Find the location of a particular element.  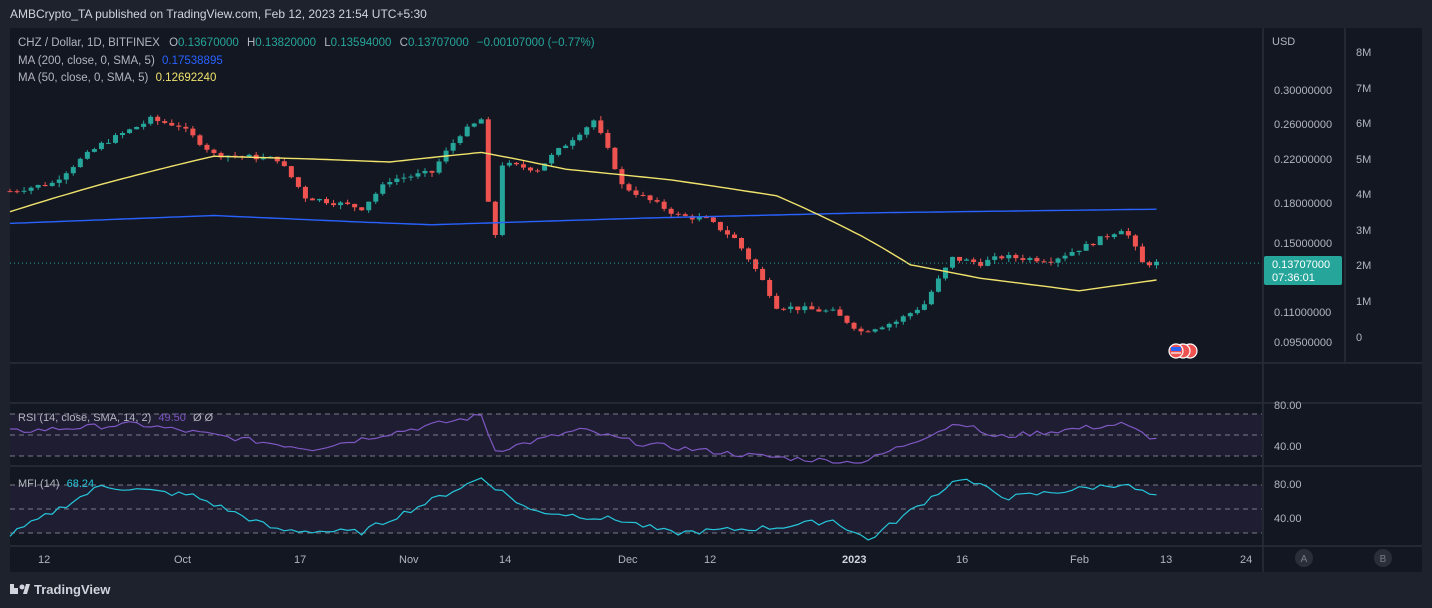

change-value: −0.00107000 (−0.77%) is located at coordinates (536, 43).